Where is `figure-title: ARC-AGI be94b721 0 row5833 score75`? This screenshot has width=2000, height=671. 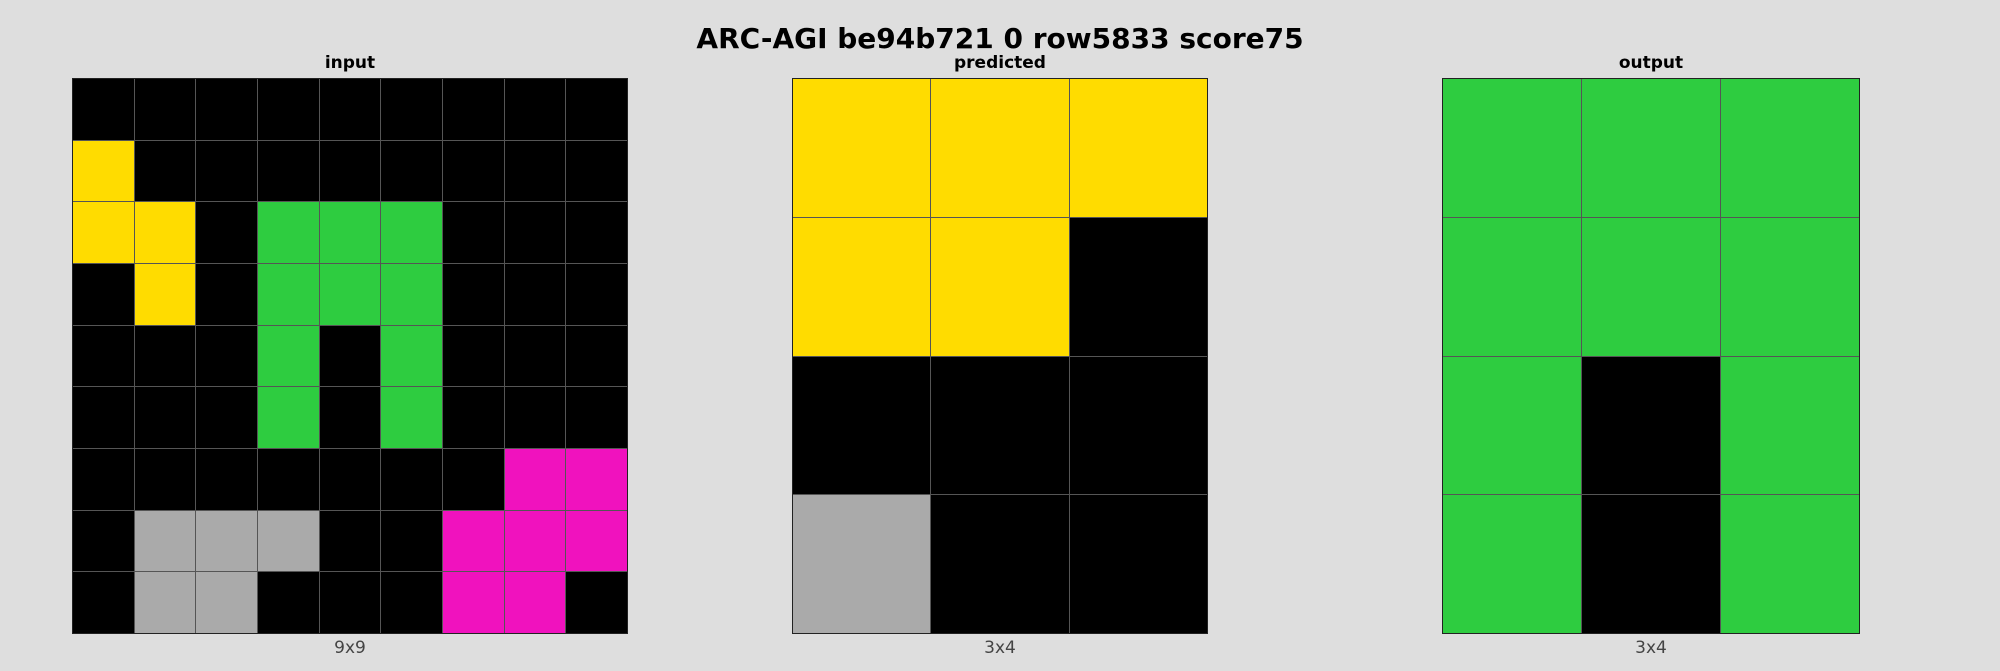 figure-title: ARC-AGI be94b721 0 row5833 score75 is located at coordinates (1000, 38).